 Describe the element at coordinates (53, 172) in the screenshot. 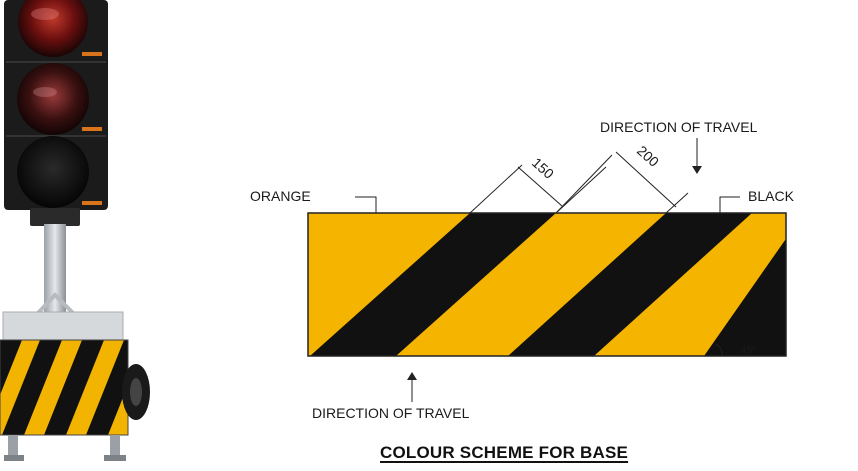

I see `green-lamp` at that location.